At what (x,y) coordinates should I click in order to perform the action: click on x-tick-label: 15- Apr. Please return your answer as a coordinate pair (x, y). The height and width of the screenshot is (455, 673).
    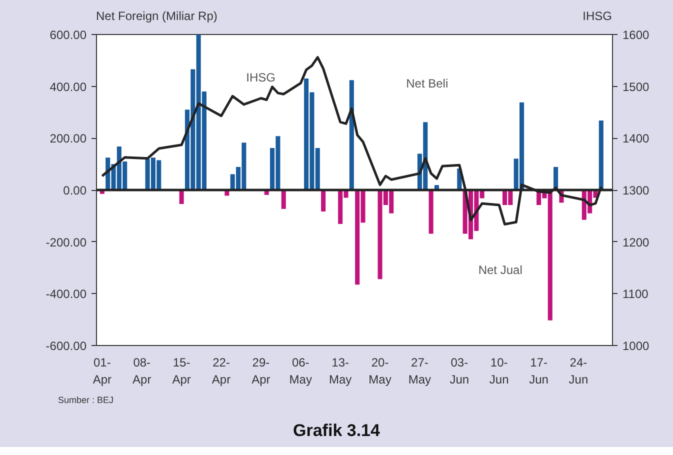
    Looking at the image, I should click on (181, 371).